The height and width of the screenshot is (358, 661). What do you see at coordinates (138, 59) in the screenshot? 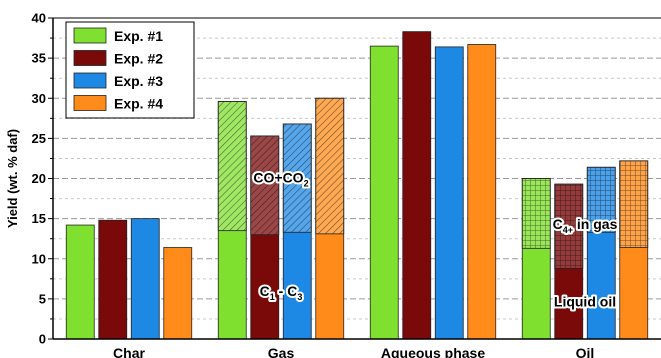
I see `legend-entry: Exp. #2` at bounding box center [138, 59].